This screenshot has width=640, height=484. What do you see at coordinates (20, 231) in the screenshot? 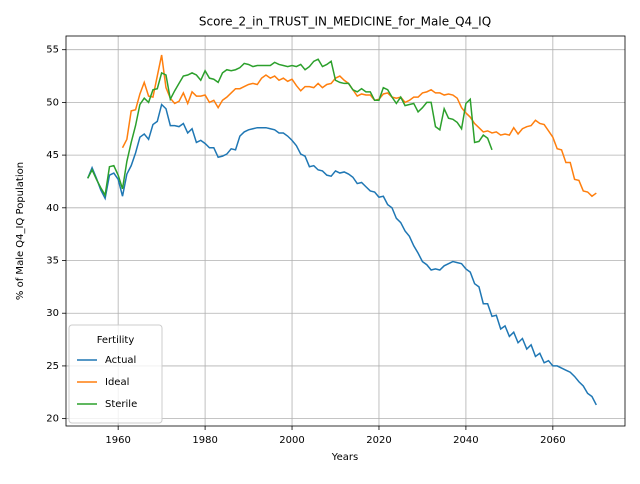
I see `y-axis-label: % of Male Q4_IQ Population` at bounding box center [20, 231].